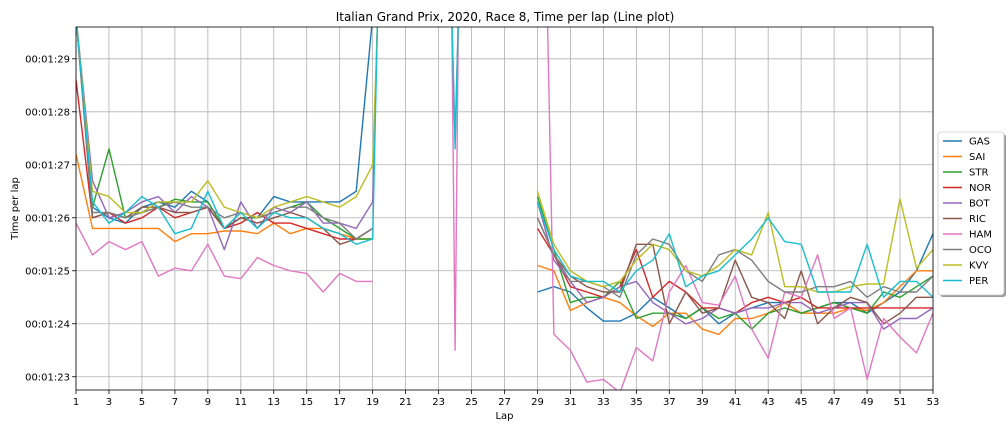 The height and width of the screenshot is (432, 1008). I want to click on y-axis-label: Time per lap, so click(15, 209).